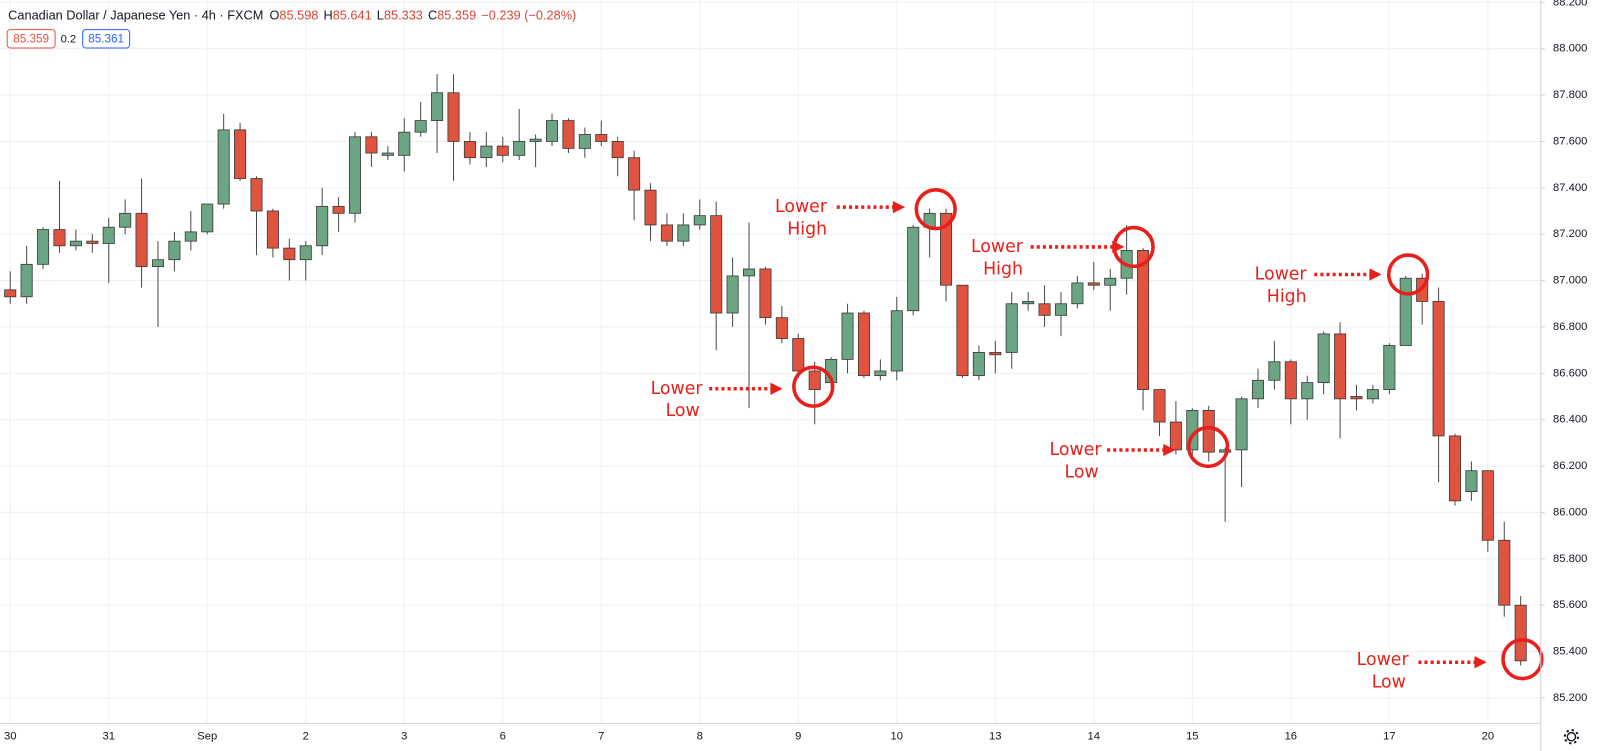 The image size is (1600, 751). I want to click on y-tick-label: 85.200, so click(1570, 698).